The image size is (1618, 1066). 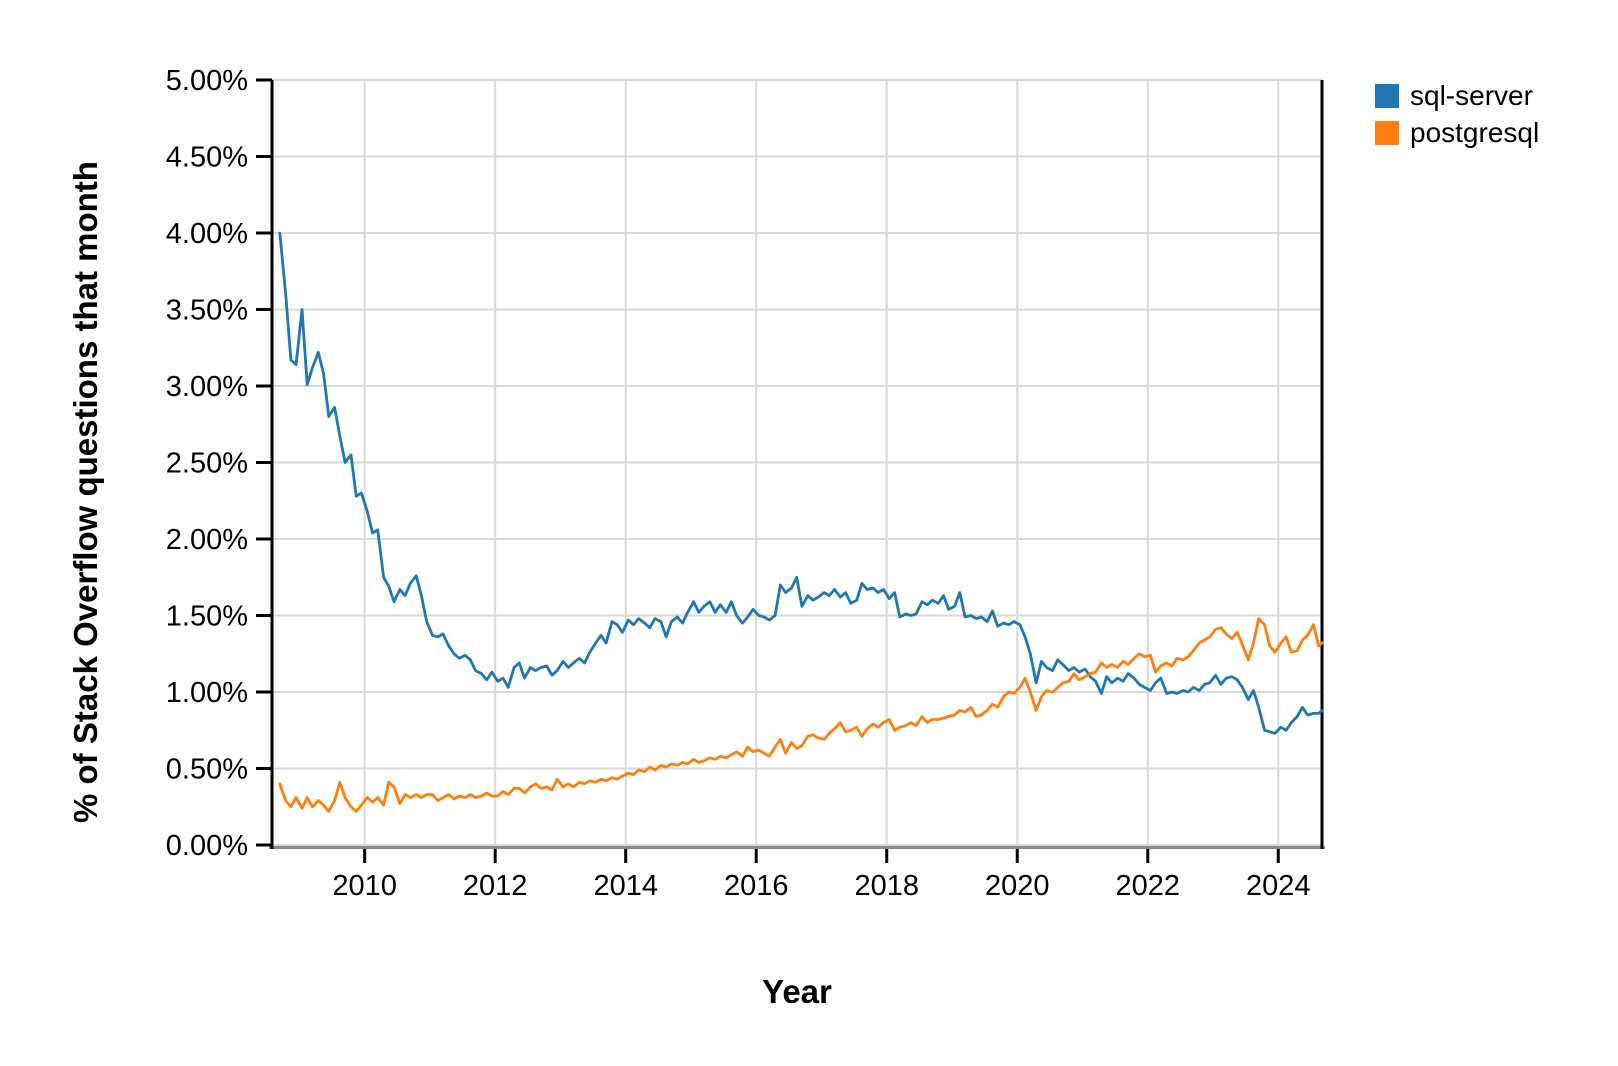 I want to click on legend-swatch-sql-server-icon, so click(x=1387, y=96).